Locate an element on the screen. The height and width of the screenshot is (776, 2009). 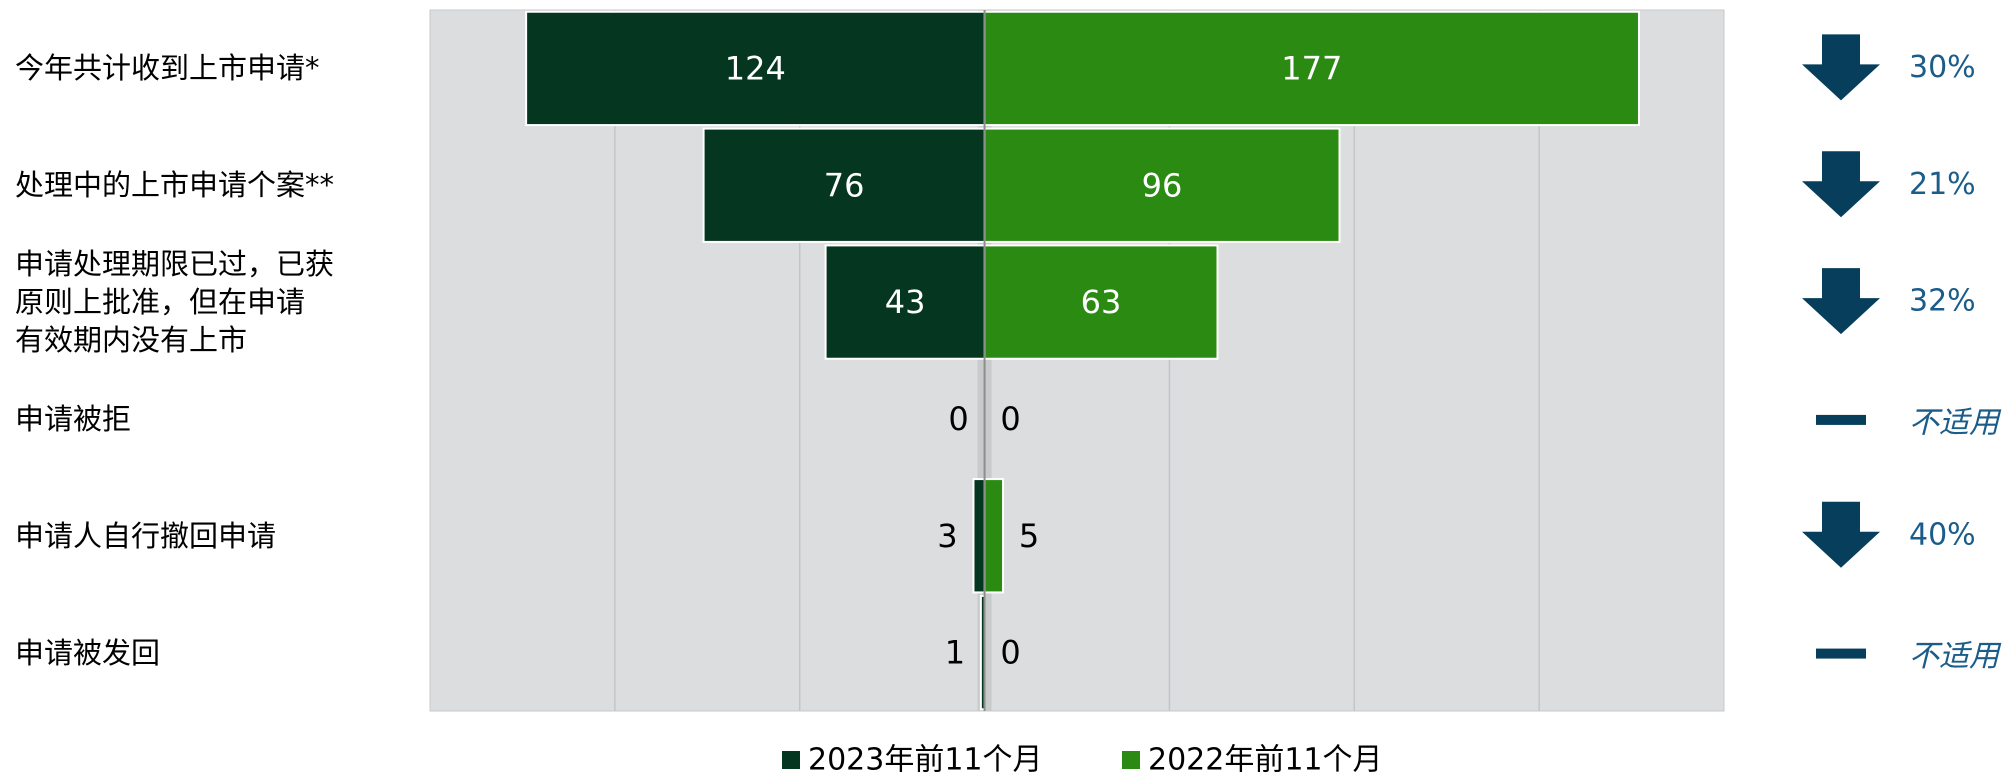
value-label: 63 is located at coordinates (1101, 302).